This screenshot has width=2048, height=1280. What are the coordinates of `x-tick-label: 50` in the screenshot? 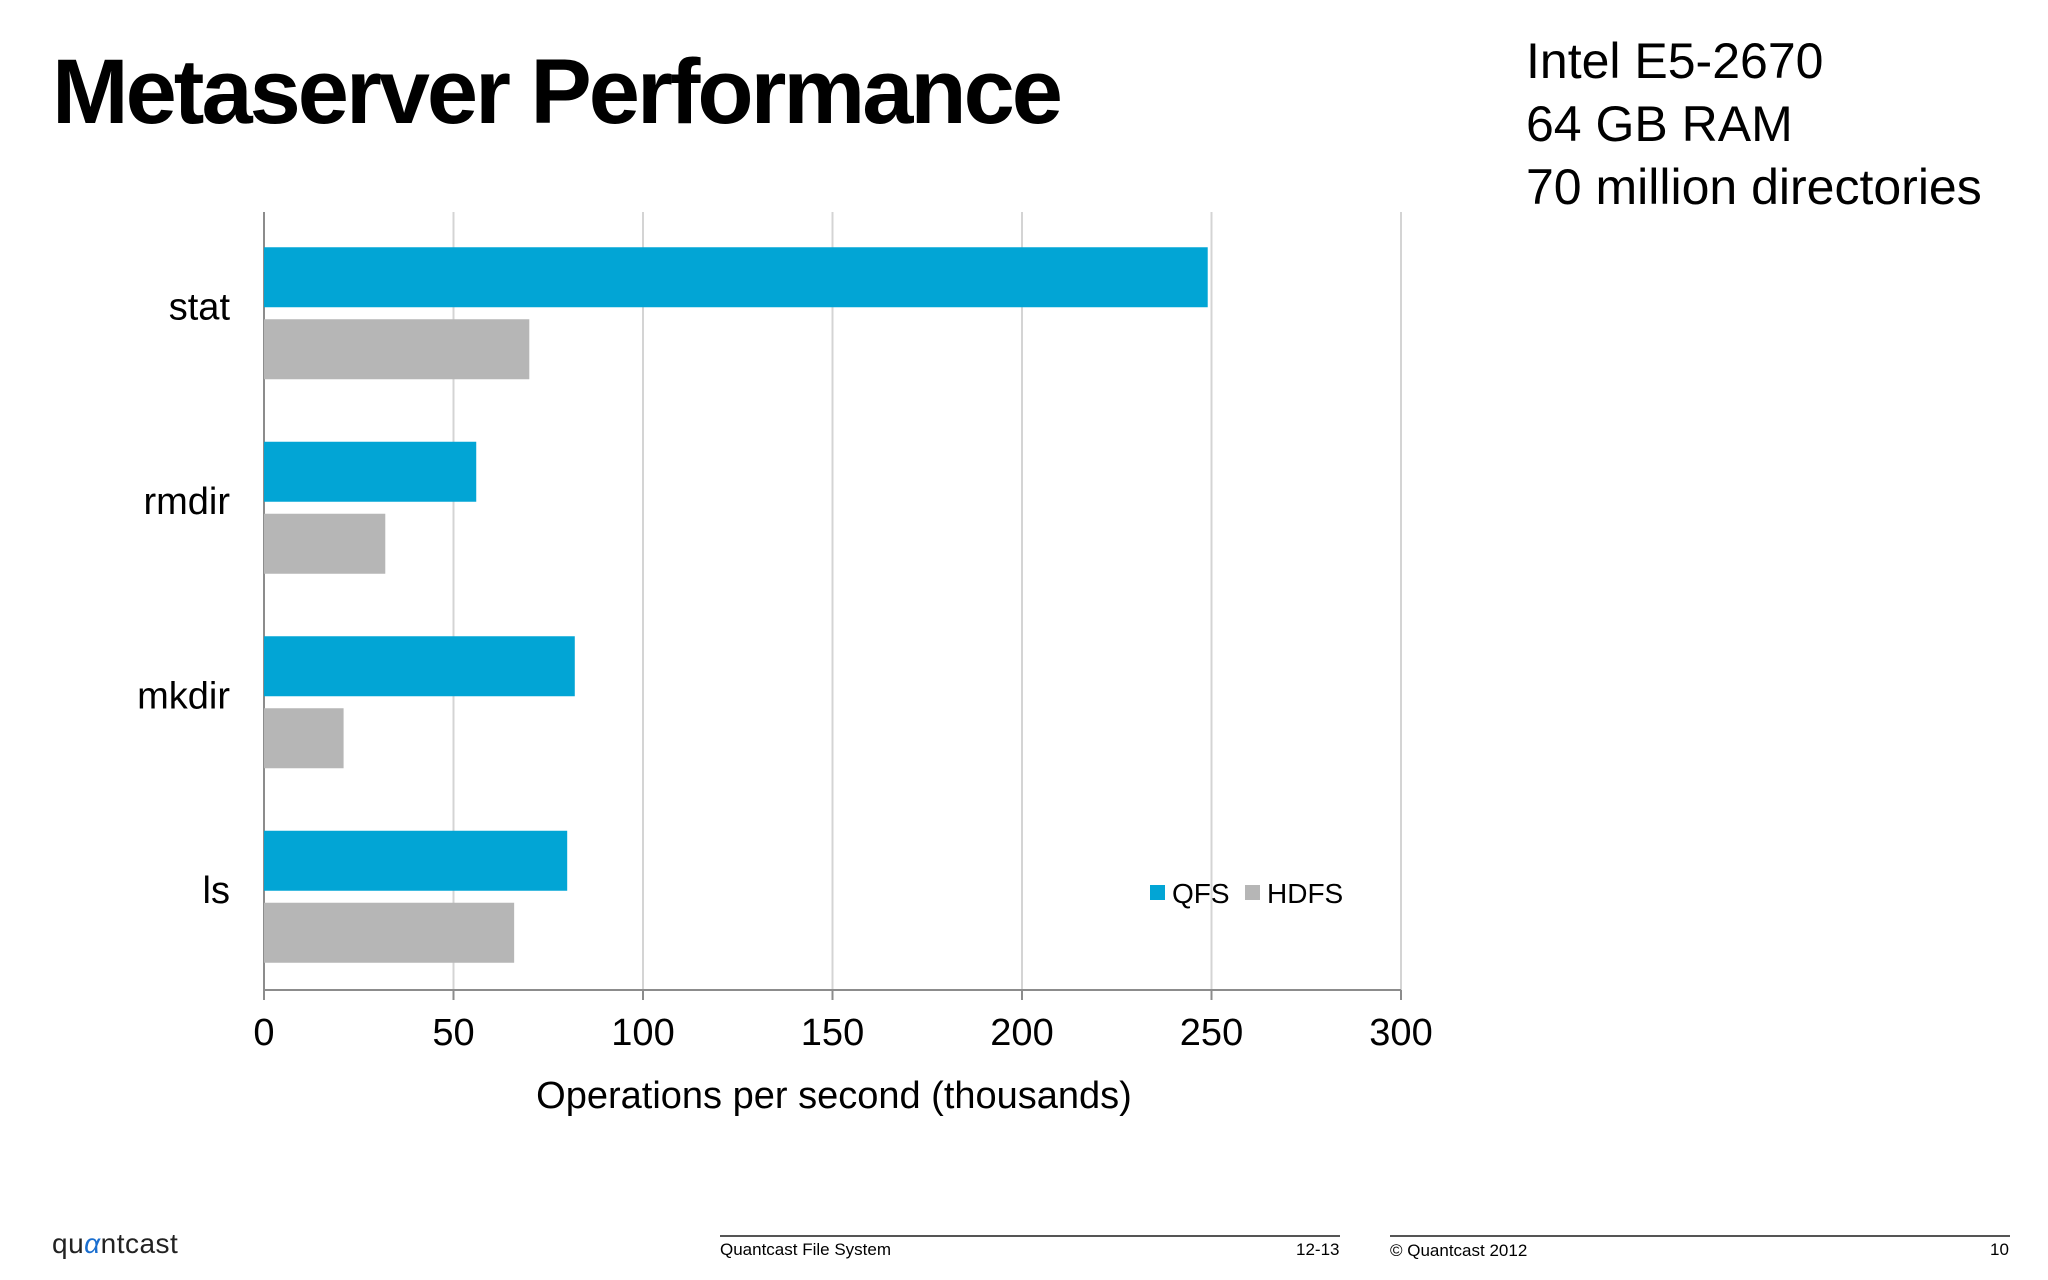 It's located at (453, 1033).